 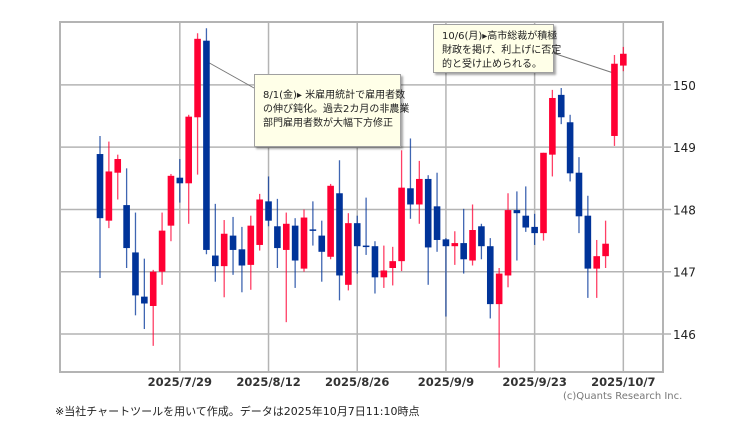 I want to click on annotation-line: の伸び鈍化。過去2カ月の非農業, so click(x=336, y=109).